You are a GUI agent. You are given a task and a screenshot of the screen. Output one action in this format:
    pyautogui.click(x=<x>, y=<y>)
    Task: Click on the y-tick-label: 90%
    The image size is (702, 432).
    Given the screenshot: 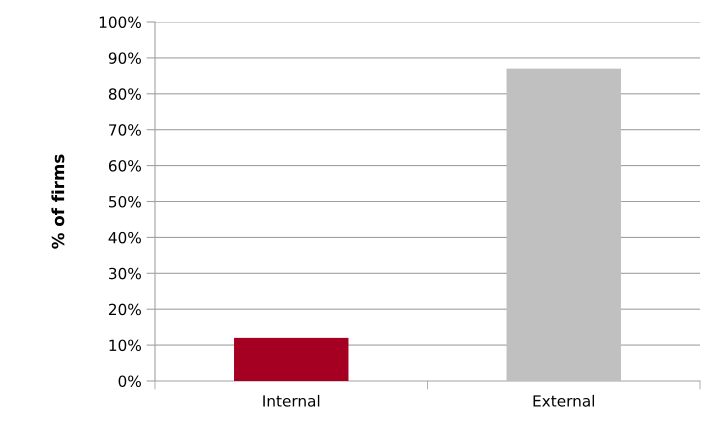 What is the action you would take?
    pyautogui.click(x=124, y=58)
    